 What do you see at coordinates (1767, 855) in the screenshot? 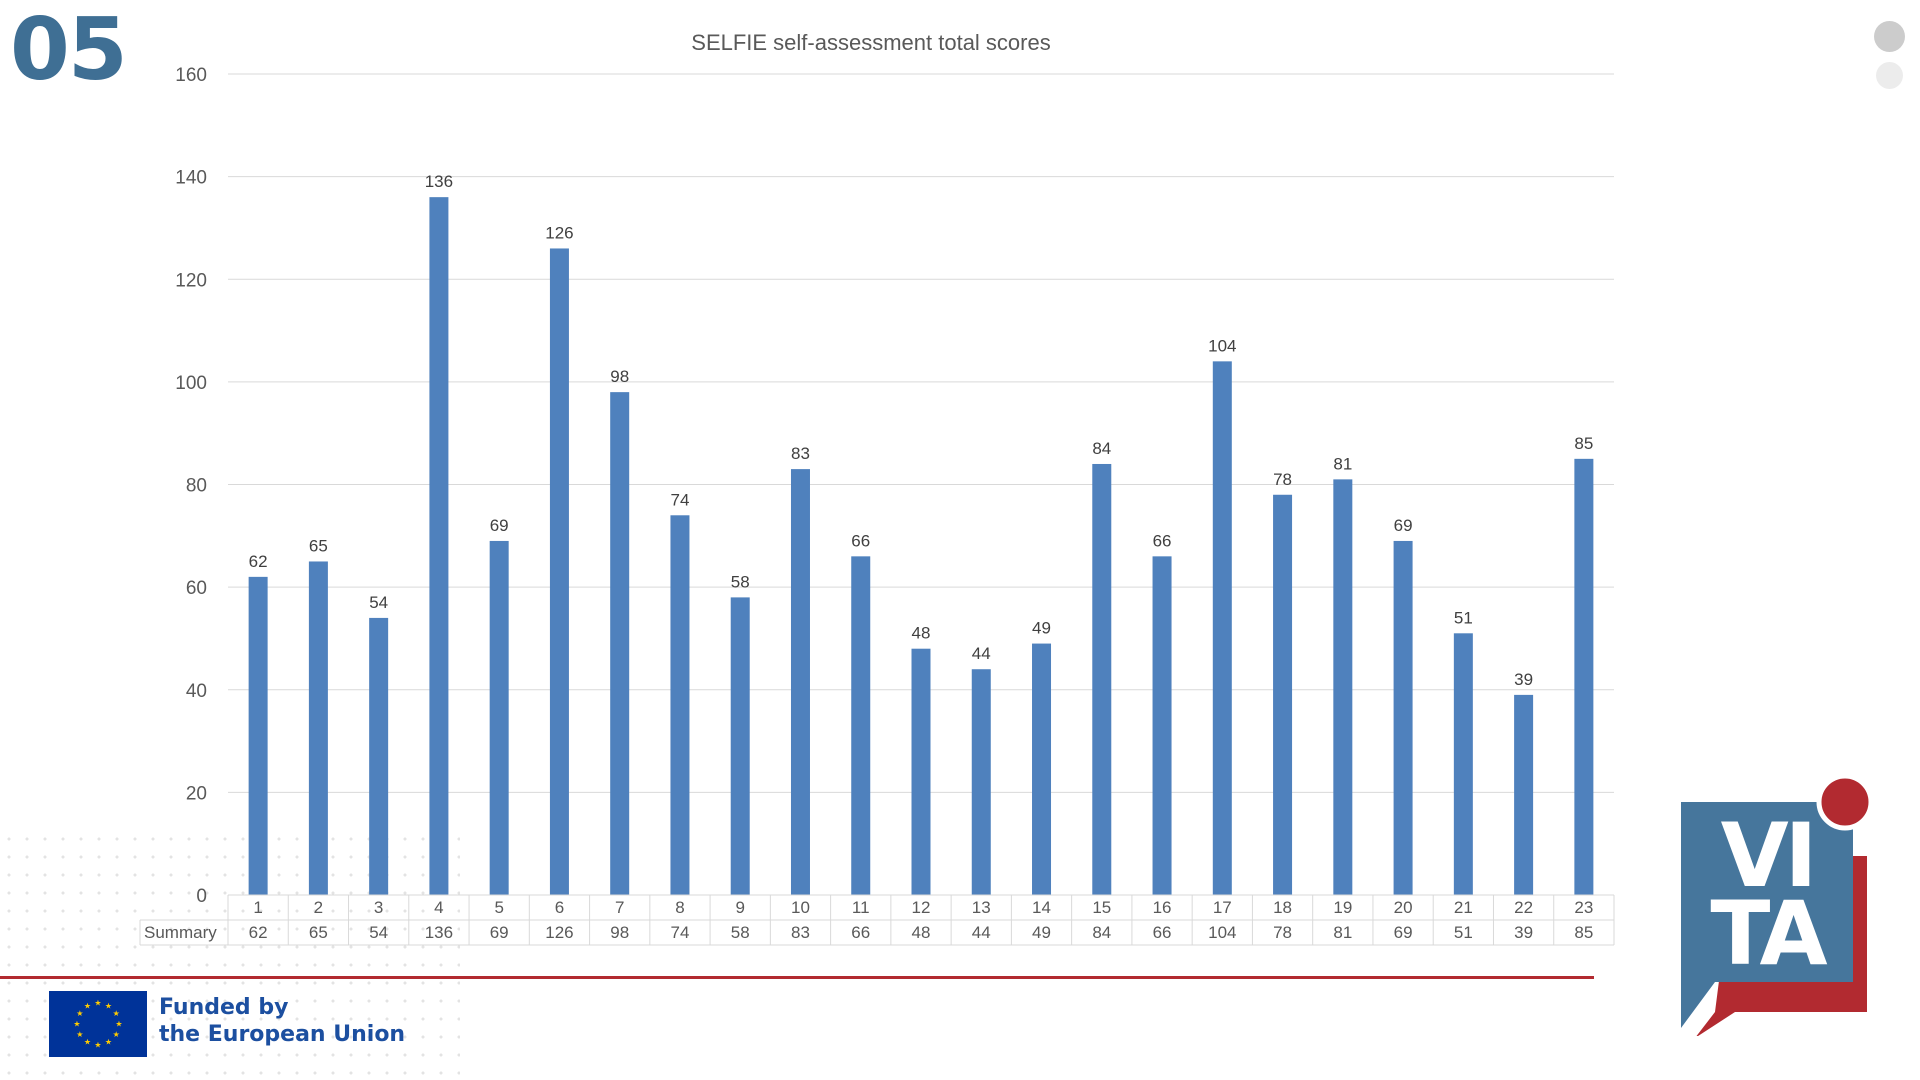
I see `logo-text-vi: VI` at bounding box center [1767, 855].